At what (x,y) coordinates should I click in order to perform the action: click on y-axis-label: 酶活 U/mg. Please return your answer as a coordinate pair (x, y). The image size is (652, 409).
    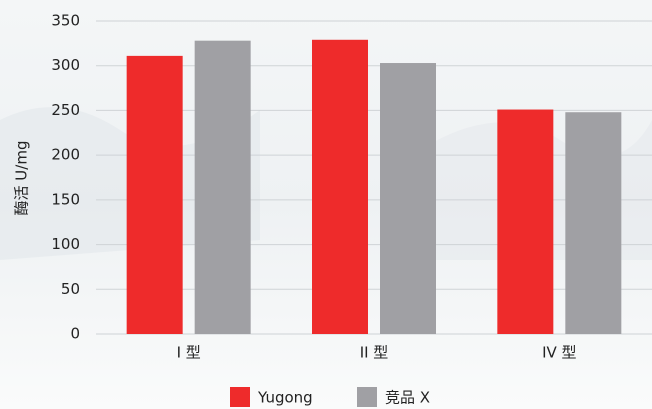
    Looking at the image, I should click on (22, 178).